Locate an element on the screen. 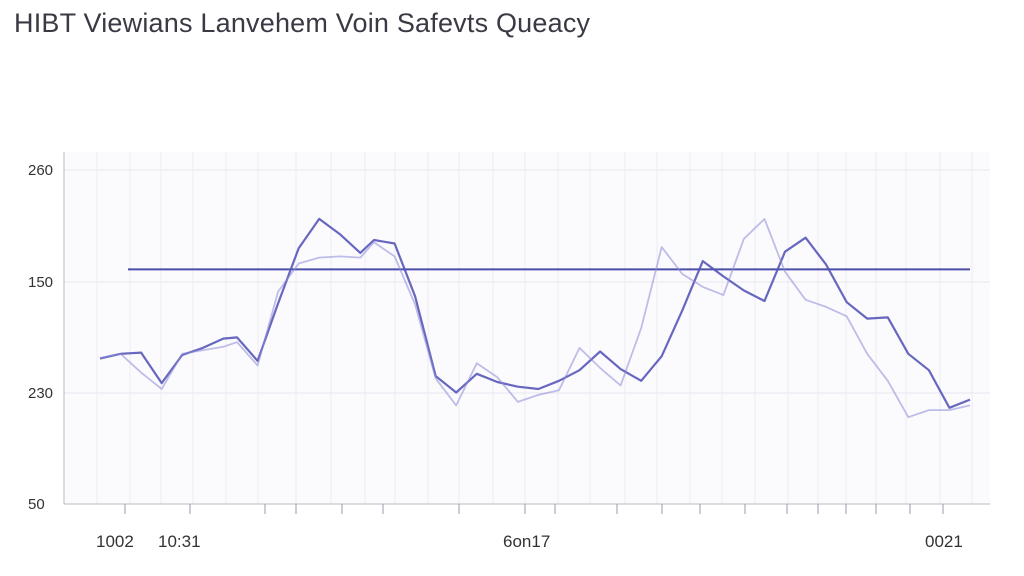 The width and height of the screenshot is (1024, 576). y-tick-label: 260 is located at coordinates (40, 170).